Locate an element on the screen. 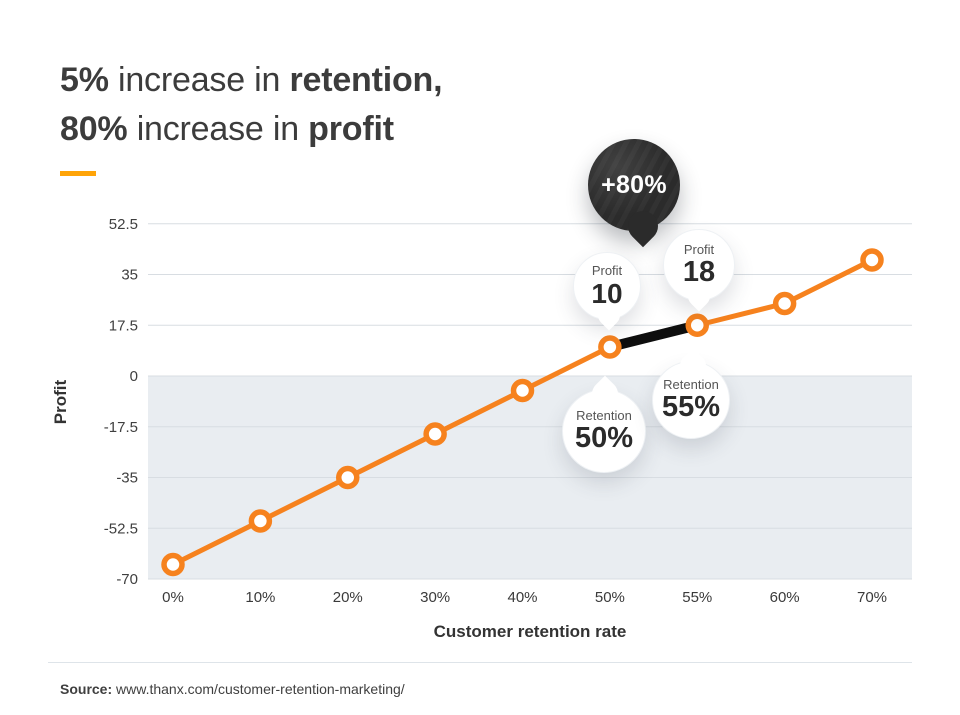 This screenshot has width=960, height=715. callout-value: 55% is located at coordinates (691, 407).